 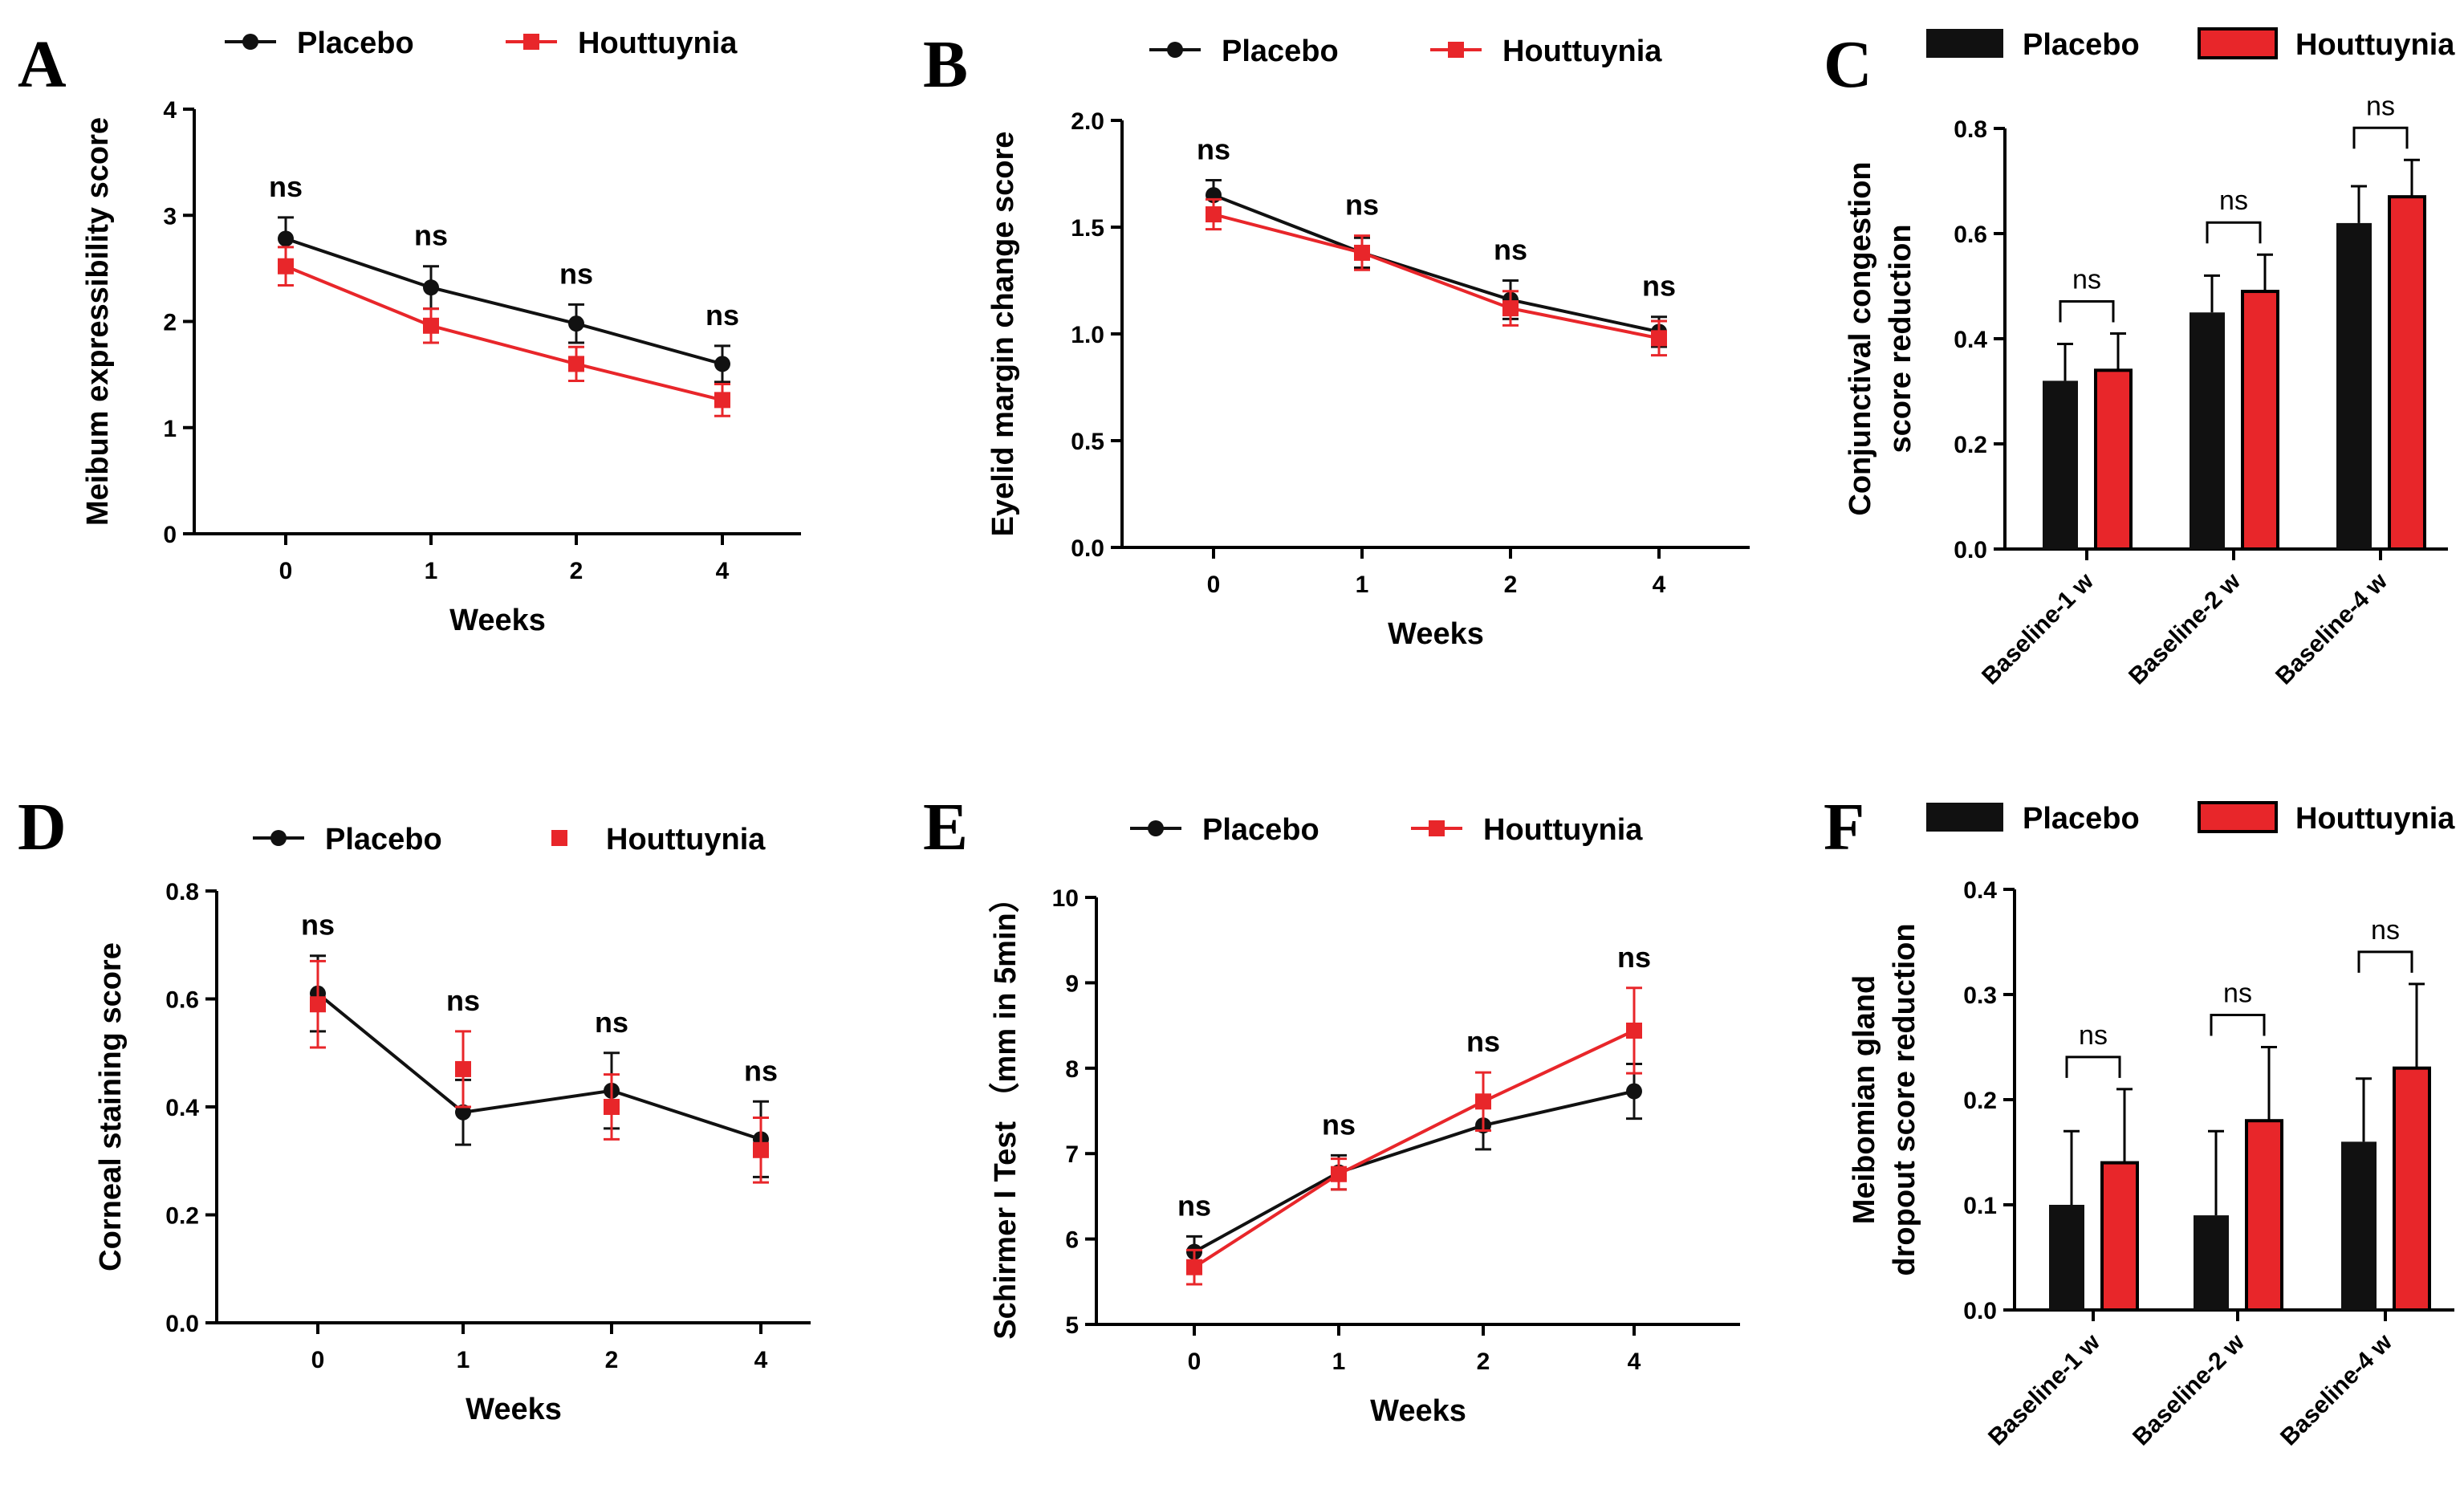 What do you see at coordinates (1844, 827) in the screenshot?
I see `panel-letter: F` at bounding box center [1844, 827].